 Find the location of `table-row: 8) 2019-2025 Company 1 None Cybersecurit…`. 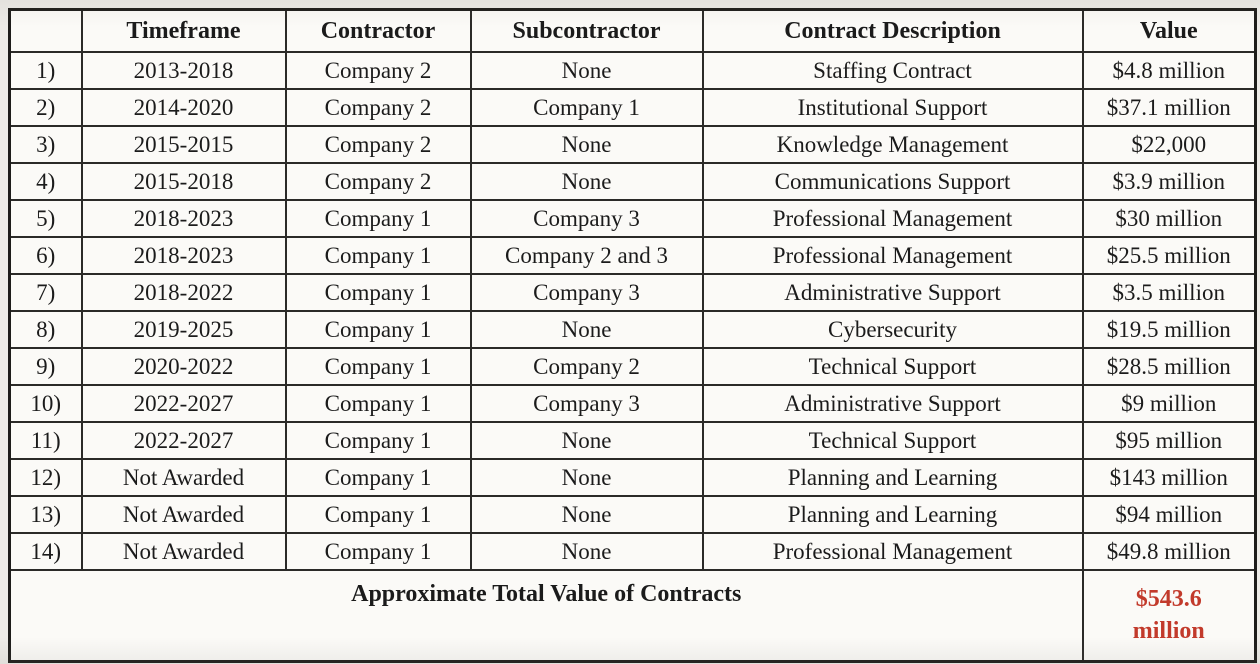

table-row: 8) 2019-2025 Company 1 None Cybersecurit… is located at coordinates (632, 329).